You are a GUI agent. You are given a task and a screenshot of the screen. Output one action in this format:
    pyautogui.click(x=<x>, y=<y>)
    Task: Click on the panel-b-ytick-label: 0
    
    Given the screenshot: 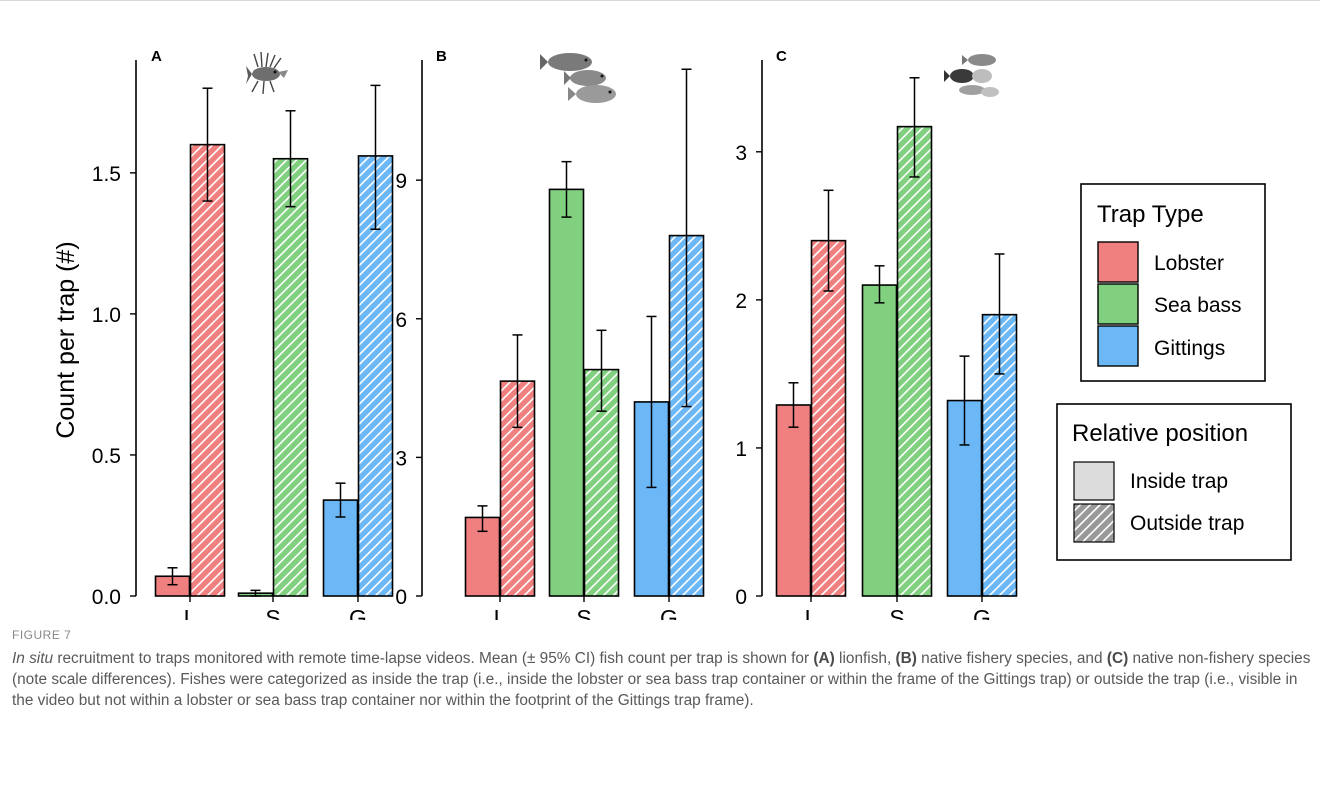 What is the action you would take?
    pyautogui.click(x=401, y=597)
    